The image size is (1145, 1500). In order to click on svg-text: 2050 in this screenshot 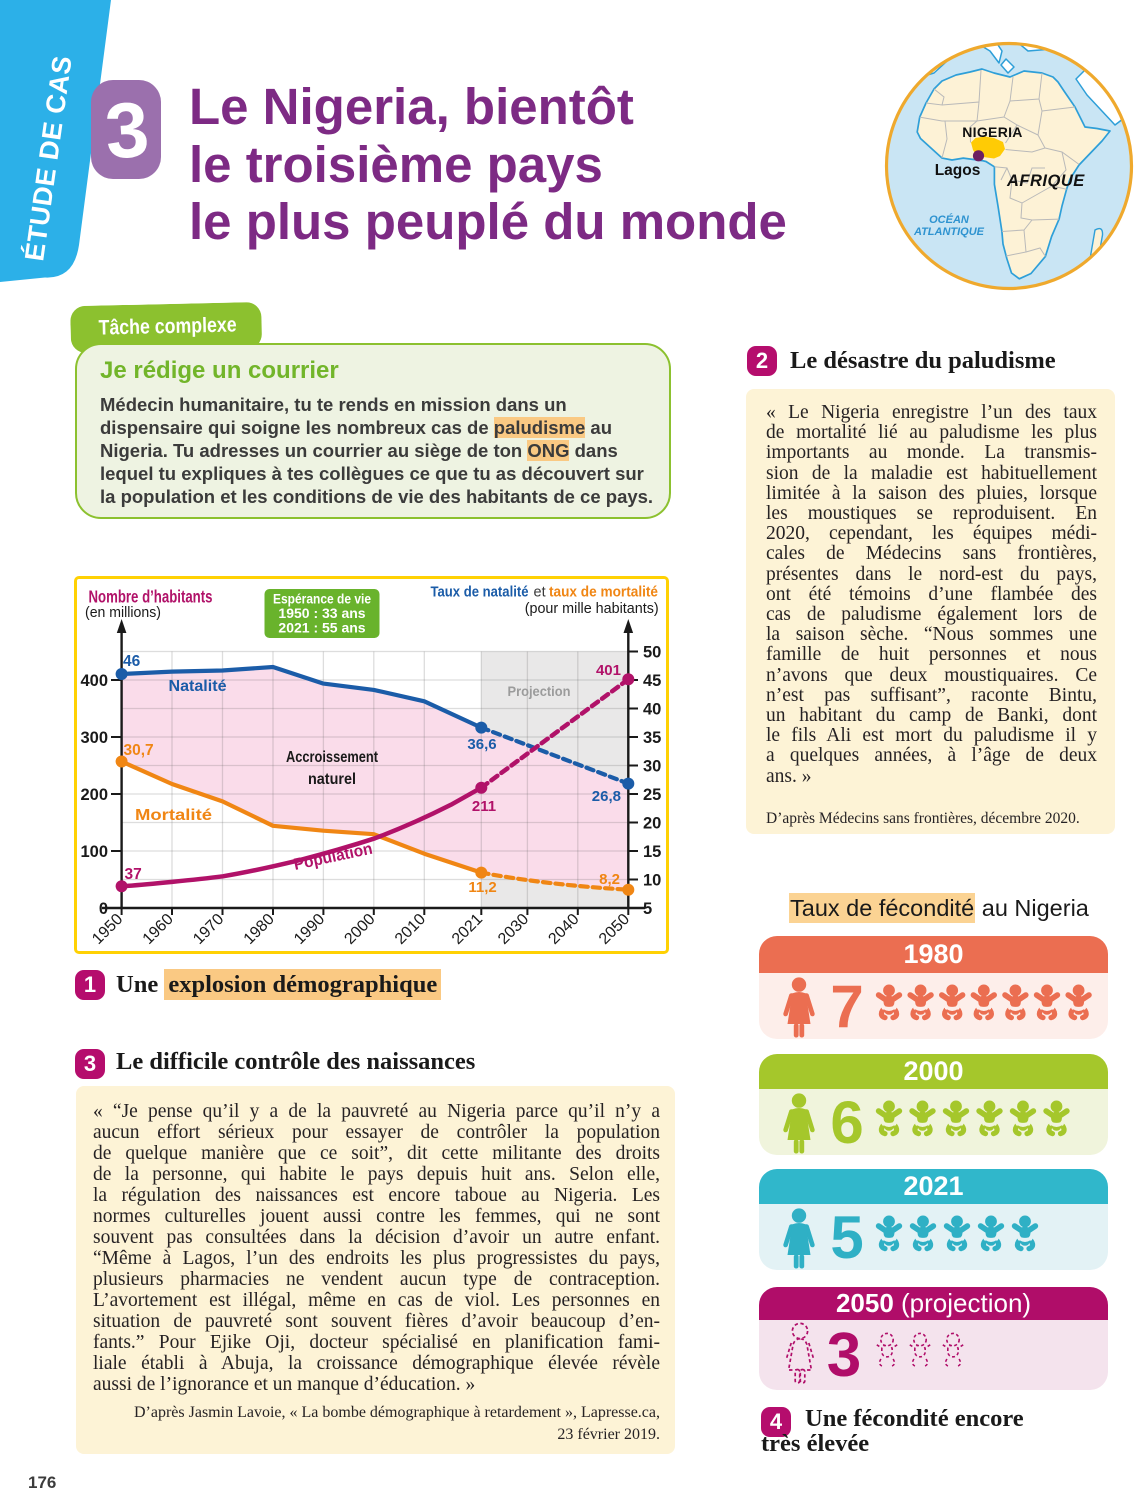, I will do `click(614, 929)`.